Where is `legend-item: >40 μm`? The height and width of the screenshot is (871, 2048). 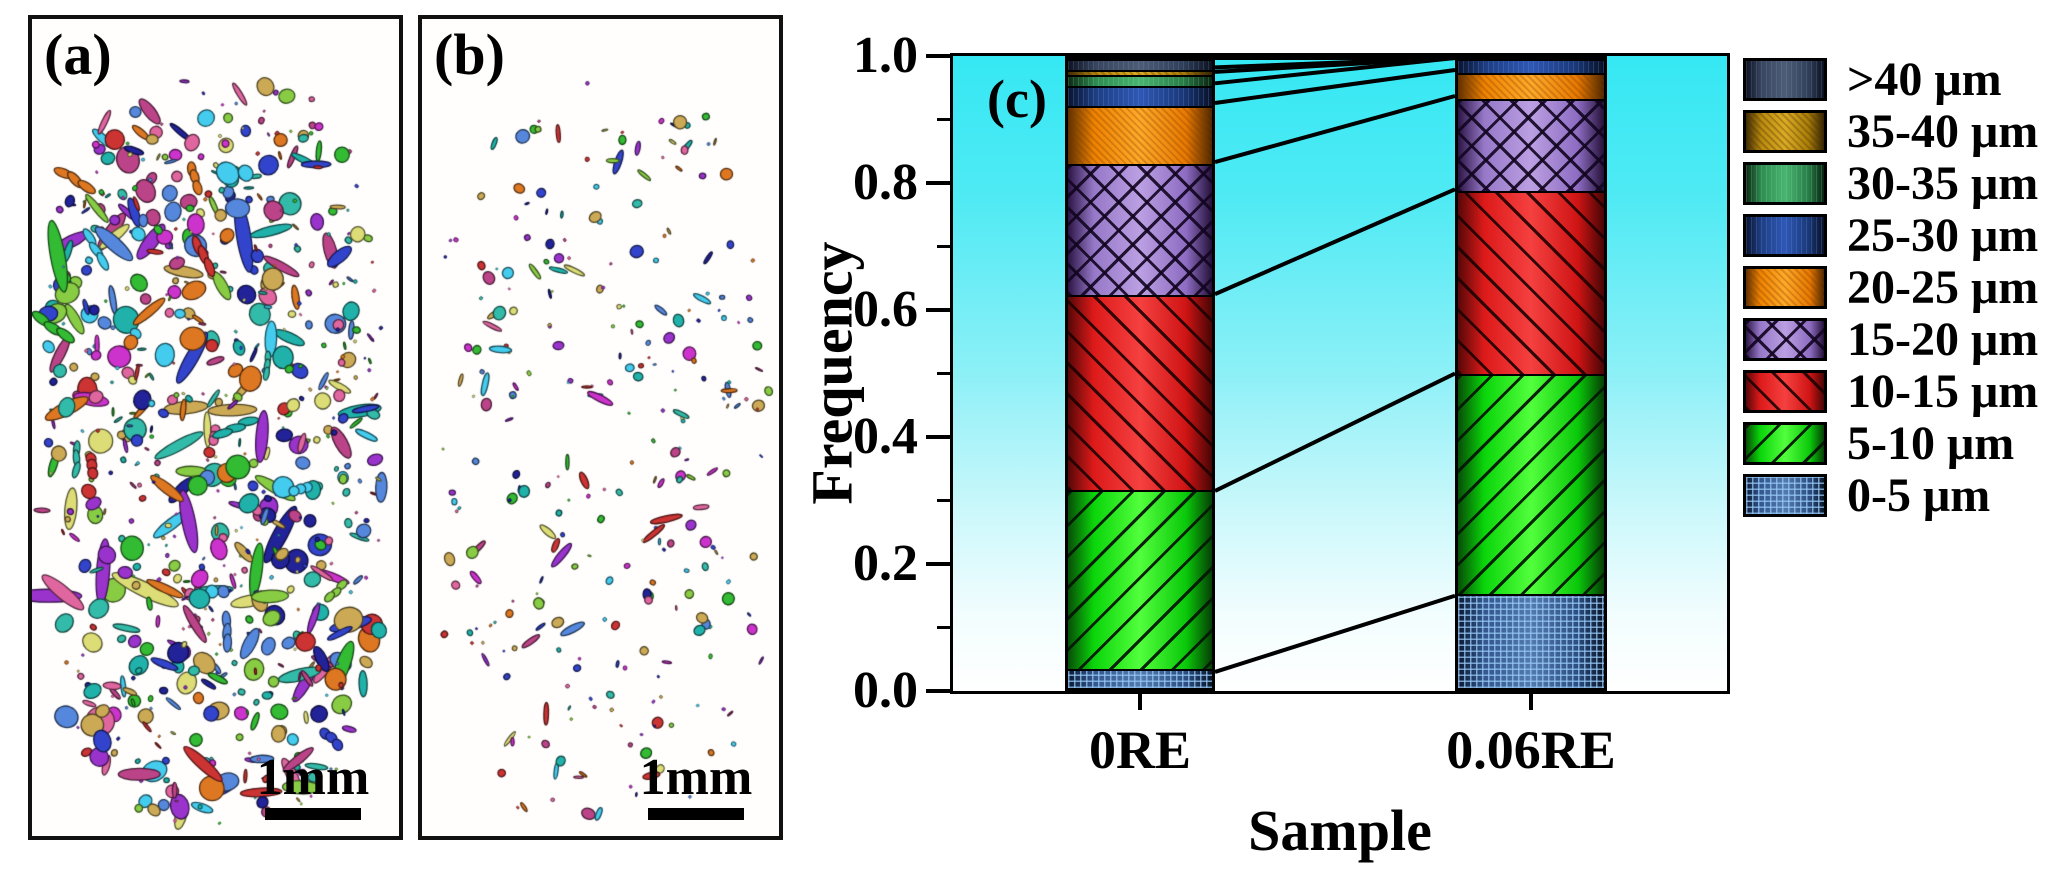
legend-item: >40 μm is located at coordinates (1890, 79).